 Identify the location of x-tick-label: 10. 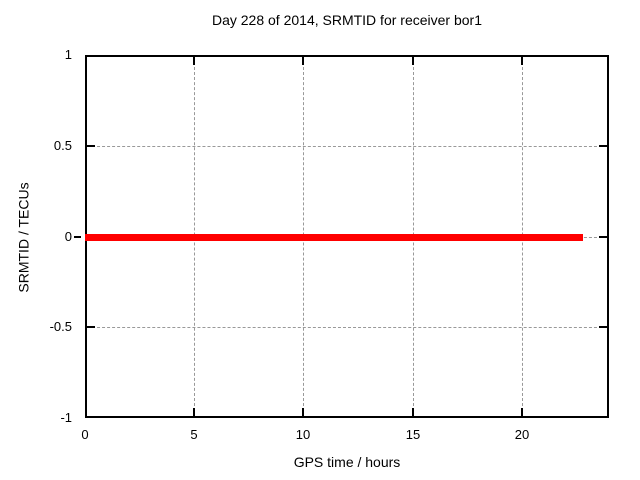
(303, 434).